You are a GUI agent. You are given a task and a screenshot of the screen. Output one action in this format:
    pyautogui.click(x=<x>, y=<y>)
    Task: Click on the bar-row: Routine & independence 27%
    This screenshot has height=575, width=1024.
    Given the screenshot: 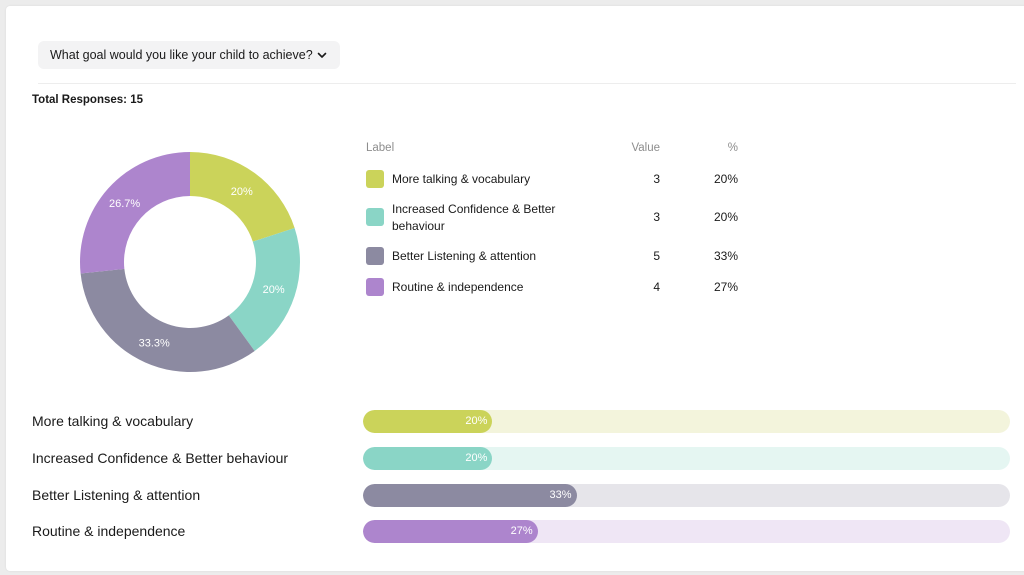 What is the action you would take?
    pyautogui.click(x=522, y=532)
    